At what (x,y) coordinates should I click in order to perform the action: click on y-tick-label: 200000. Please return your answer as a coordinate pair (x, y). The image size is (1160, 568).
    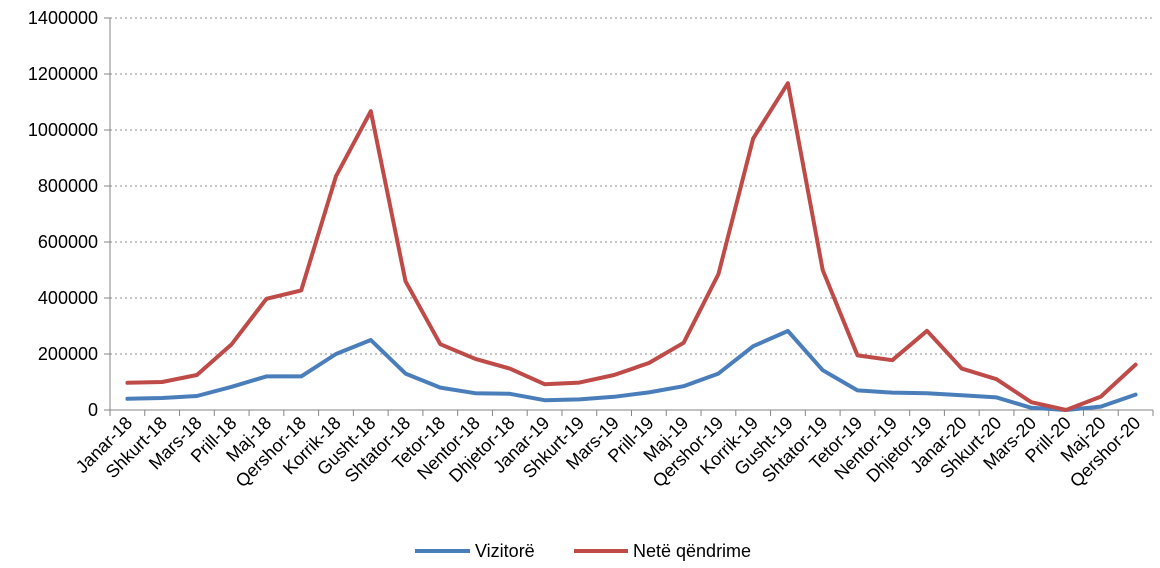
    Looking at the image, I should click on (68, 354).